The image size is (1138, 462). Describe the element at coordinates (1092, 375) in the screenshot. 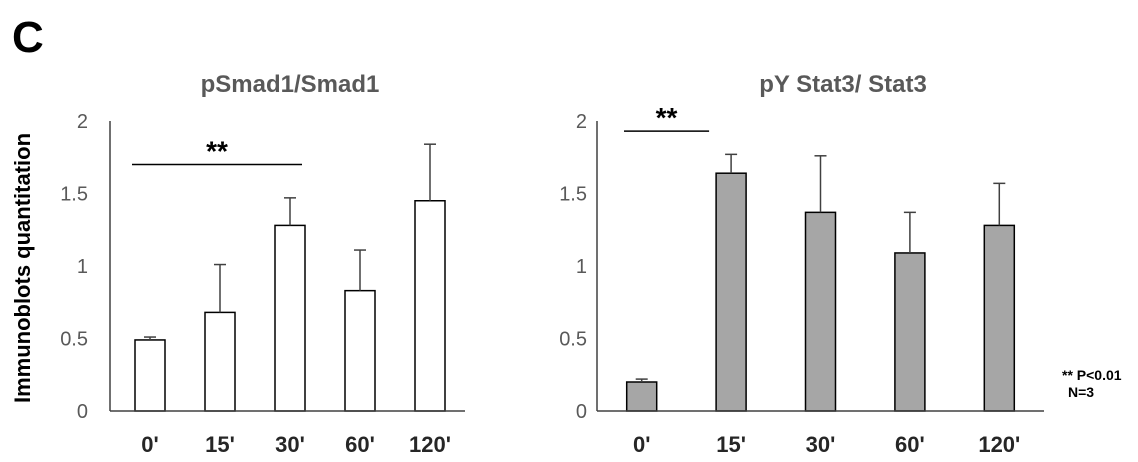

I see `footnote-significance: ** P<0.01` at that location.